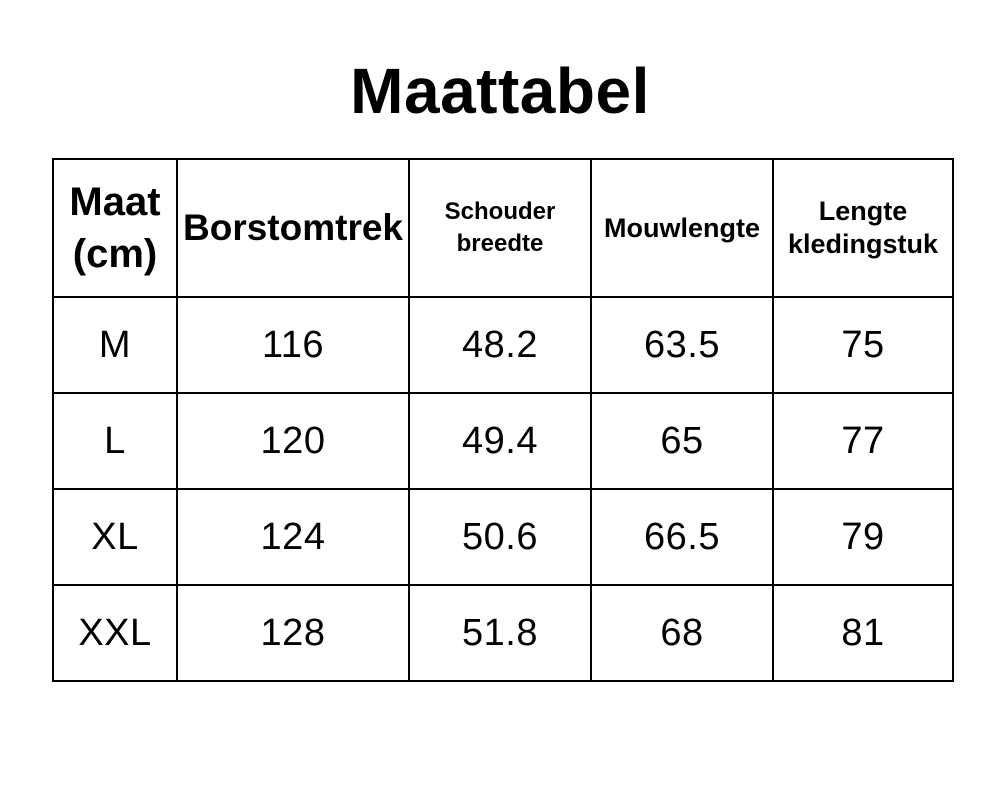 The width and height of the screenshot is (1000, 800). I want to click on col-header-borstomtrek: Borstomtrek, so click(293, 228).